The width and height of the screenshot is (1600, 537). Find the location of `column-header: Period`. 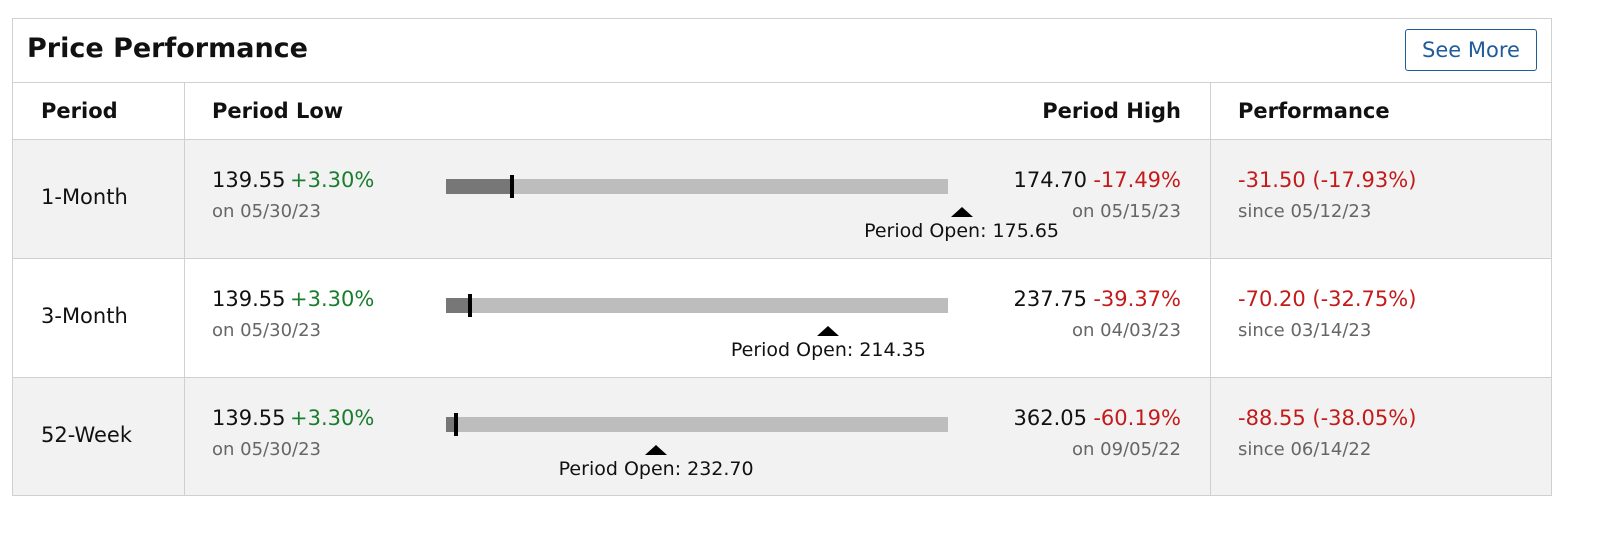

column-header: Period is located at coordinates (79, 111).